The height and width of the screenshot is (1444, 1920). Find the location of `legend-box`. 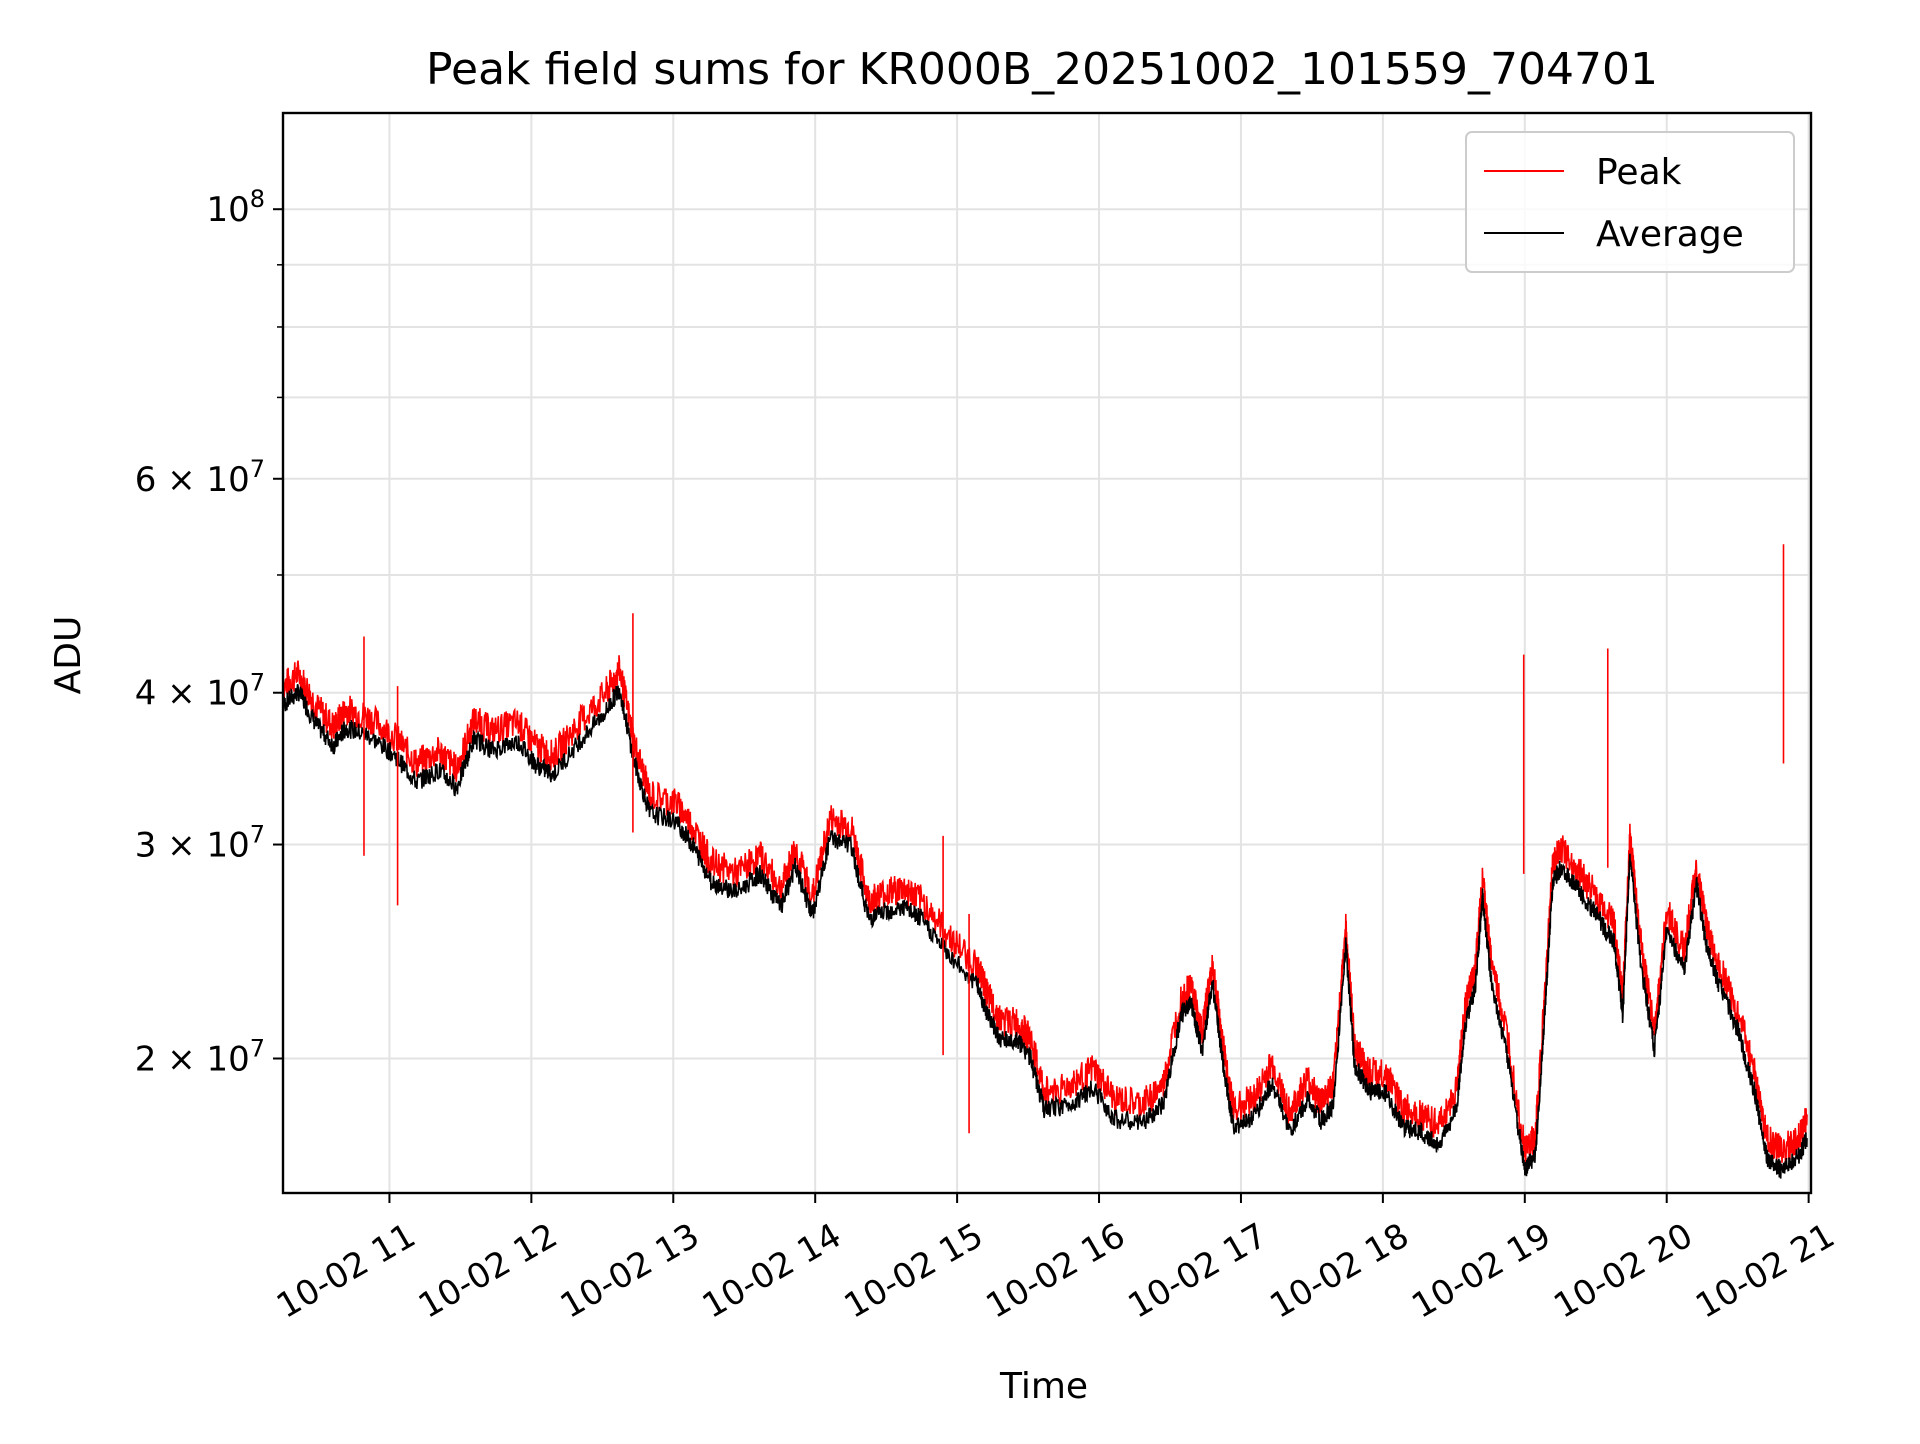

legend-box is located at coordinates (1630, 202).